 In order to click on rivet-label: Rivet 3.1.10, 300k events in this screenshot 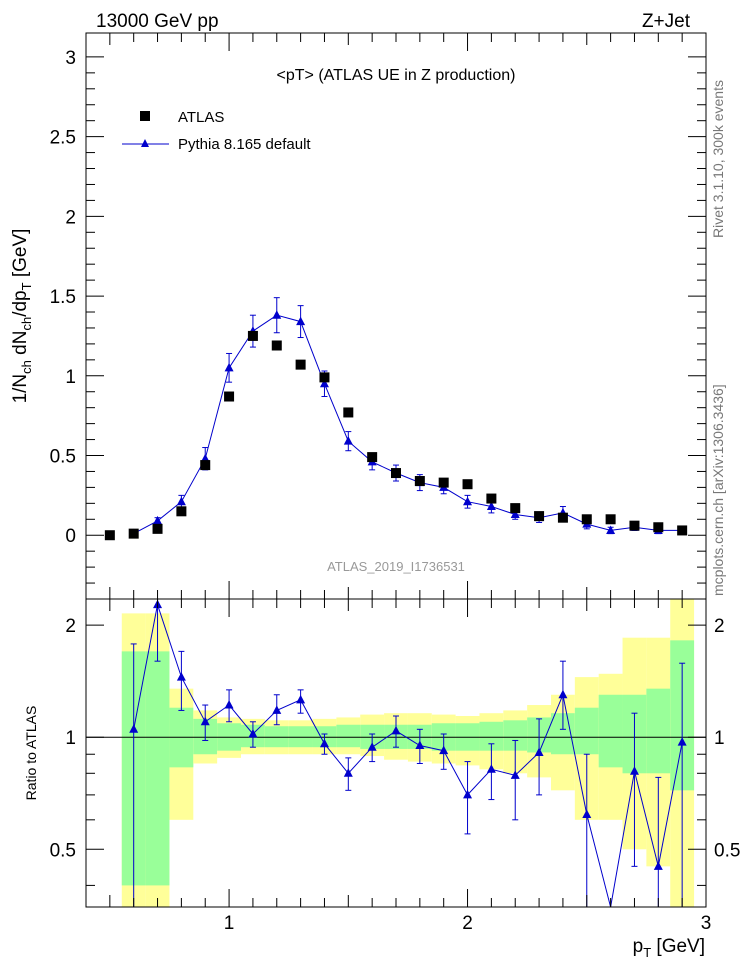, I will do `click(718, 159)`.